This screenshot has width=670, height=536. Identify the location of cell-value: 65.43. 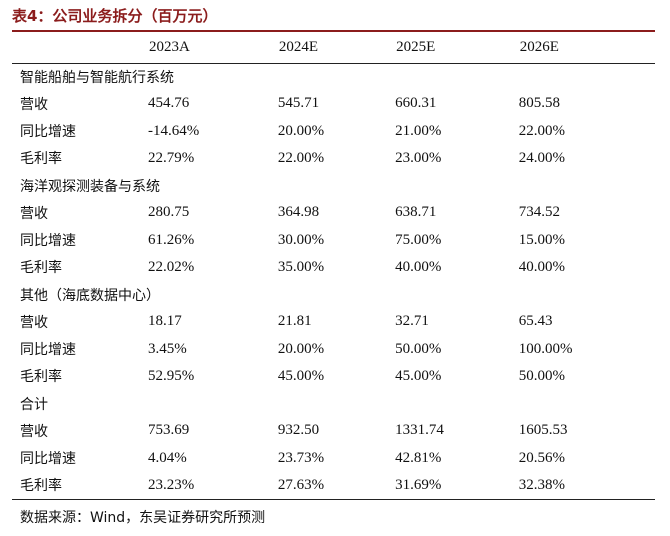
(535, 321).